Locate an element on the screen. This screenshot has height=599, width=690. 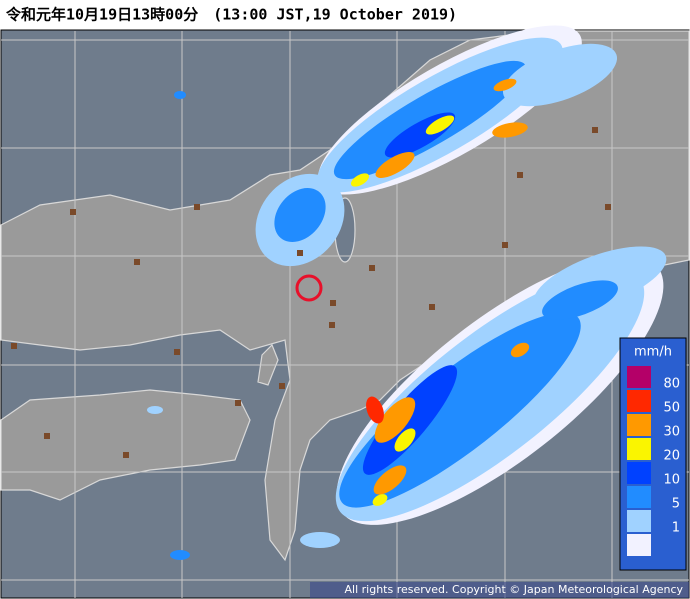
legend-label: 30 is located at coordinates (671, 432).